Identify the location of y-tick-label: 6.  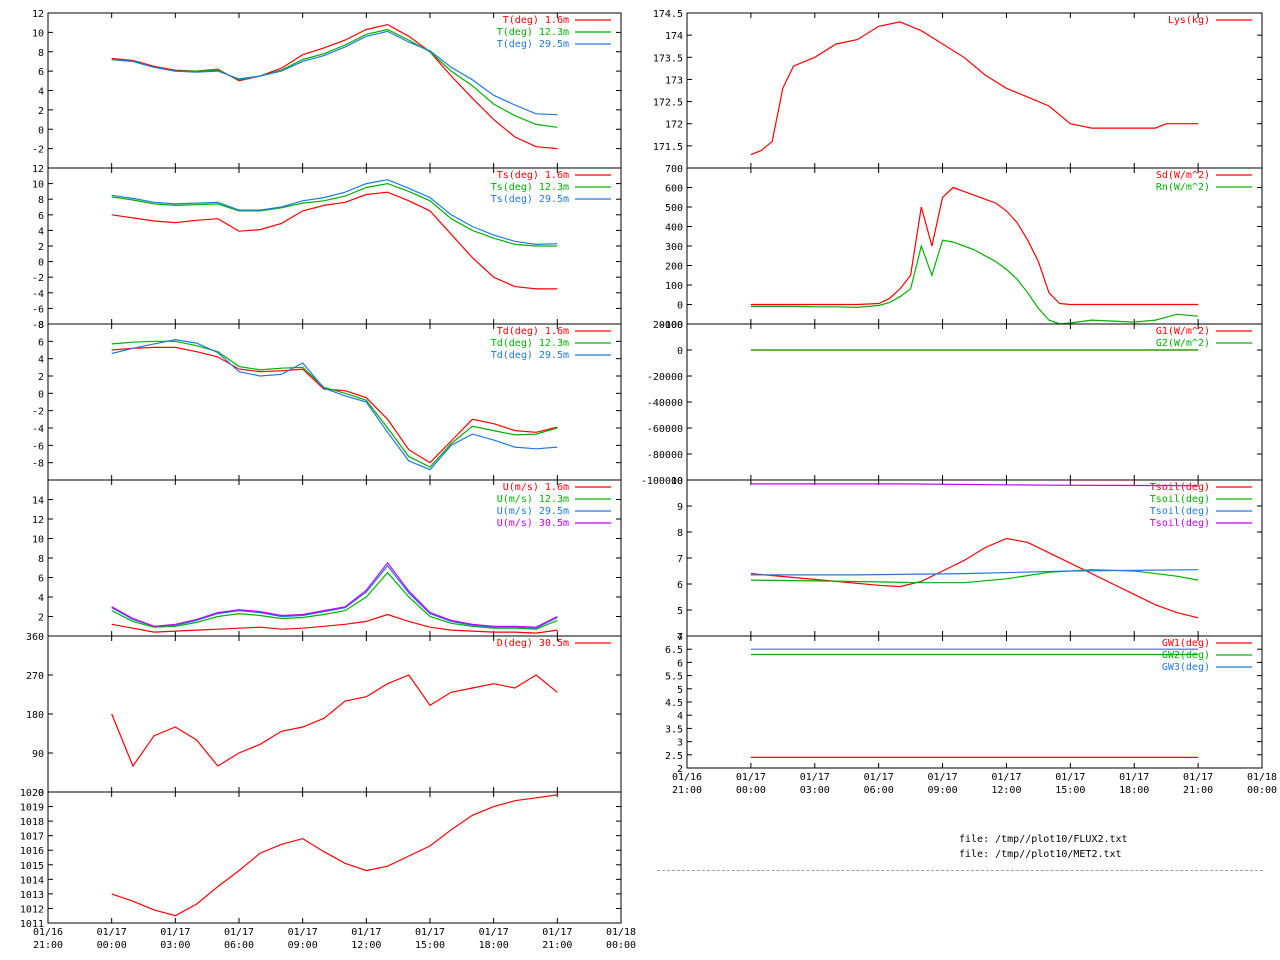
(680, 585).